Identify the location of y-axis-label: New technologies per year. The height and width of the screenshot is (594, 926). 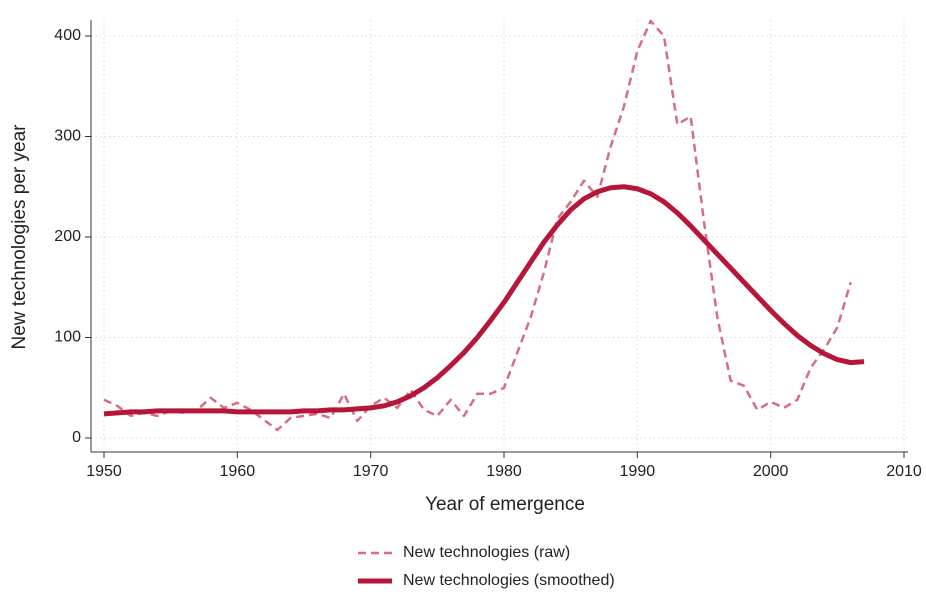
(19, 237).